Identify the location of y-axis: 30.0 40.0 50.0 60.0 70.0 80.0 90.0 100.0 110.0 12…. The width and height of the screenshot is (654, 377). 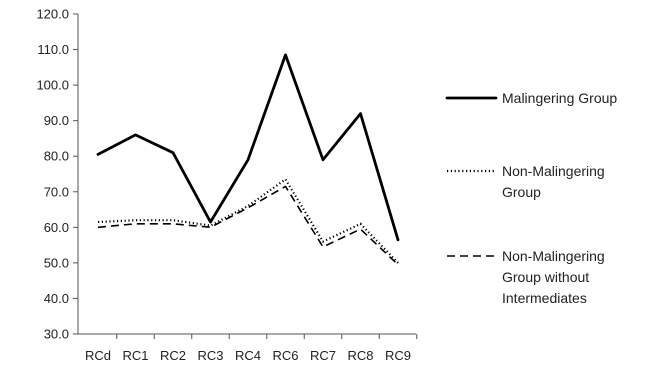
(57, 174).